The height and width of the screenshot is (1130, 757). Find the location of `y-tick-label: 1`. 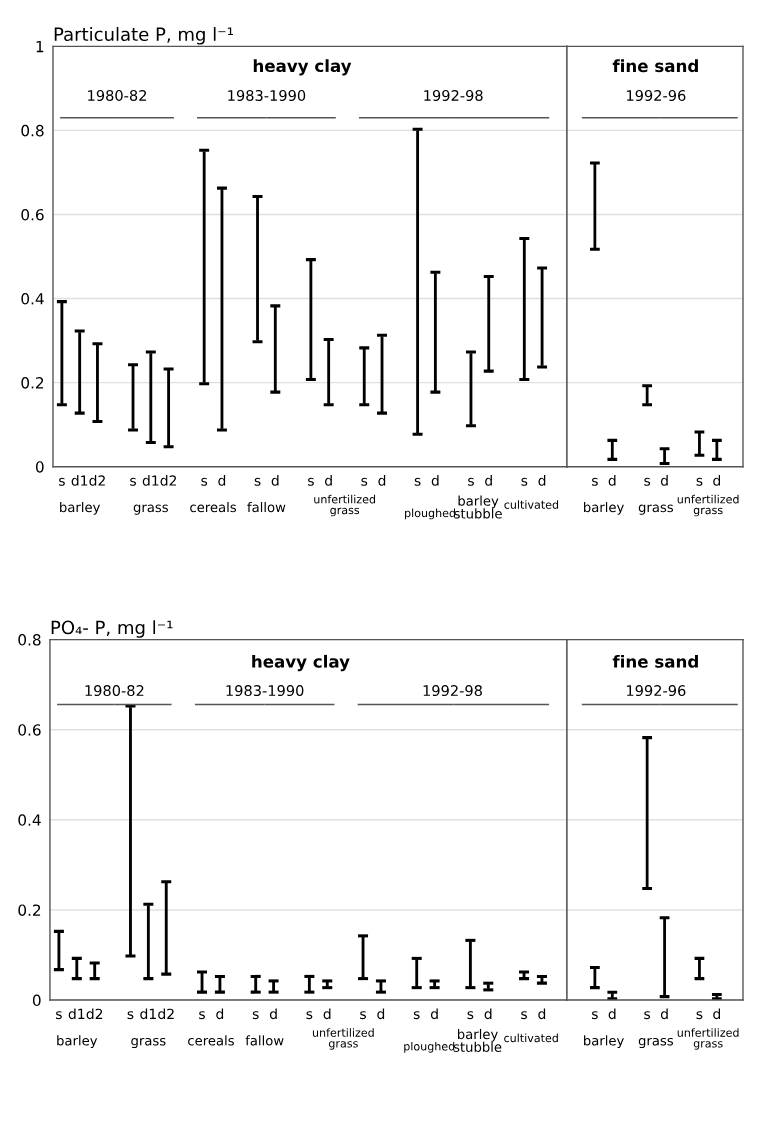

y-tick-label: 1 is located at coordinates (40, 47).